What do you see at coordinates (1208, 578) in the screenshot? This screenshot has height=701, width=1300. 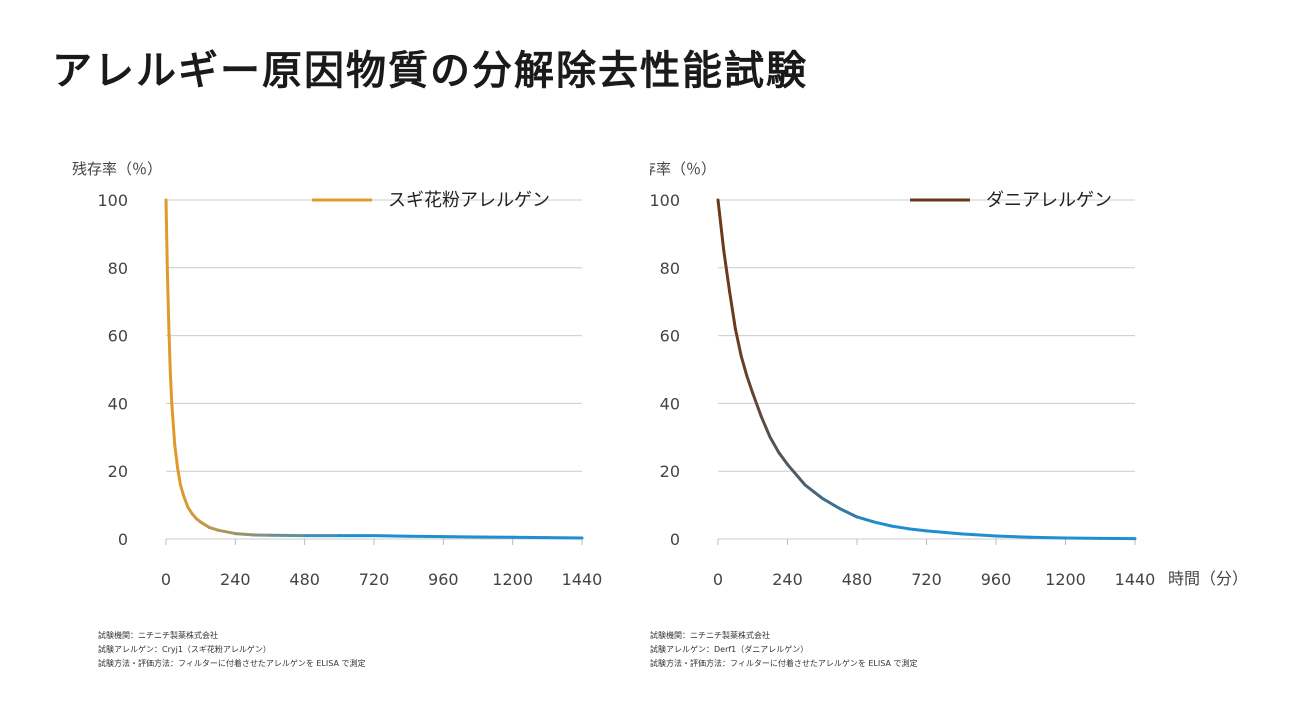 I see `x-axis-title: 時間（分）` at bounding box center [1208, 578].